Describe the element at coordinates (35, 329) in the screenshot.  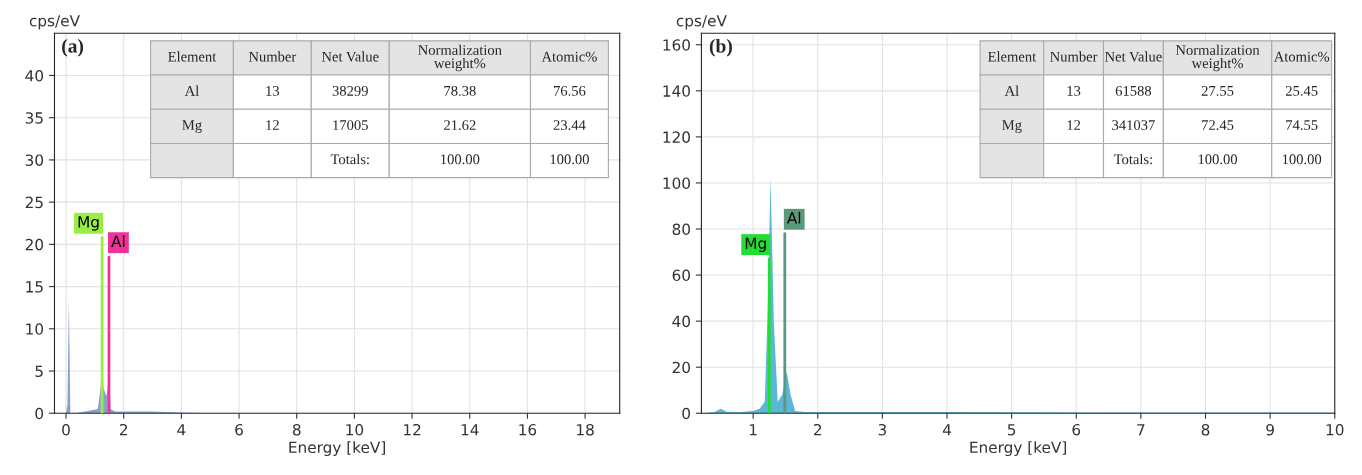
I see `y-tick-label: 10` at that location.